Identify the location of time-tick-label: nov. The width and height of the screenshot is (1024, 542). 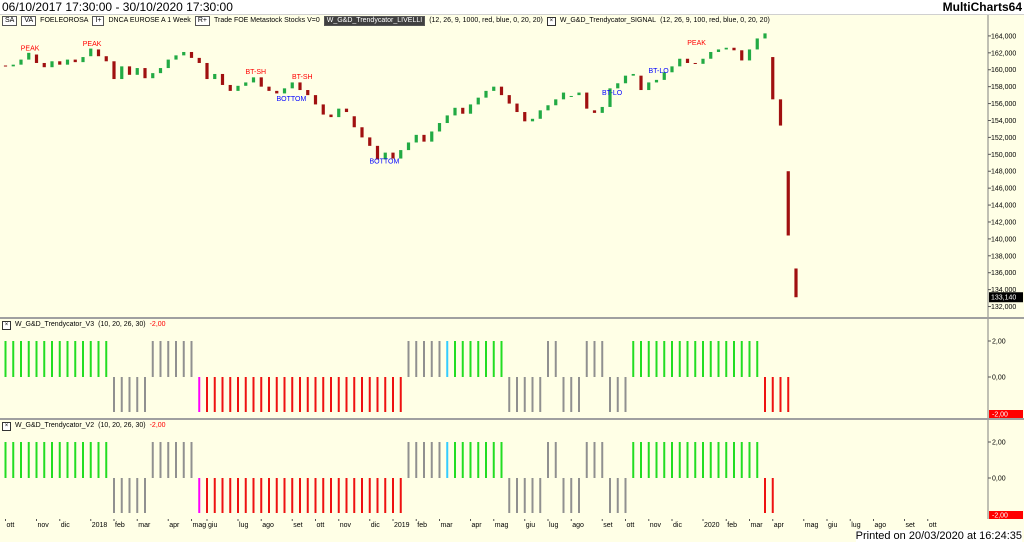
(44, 525).